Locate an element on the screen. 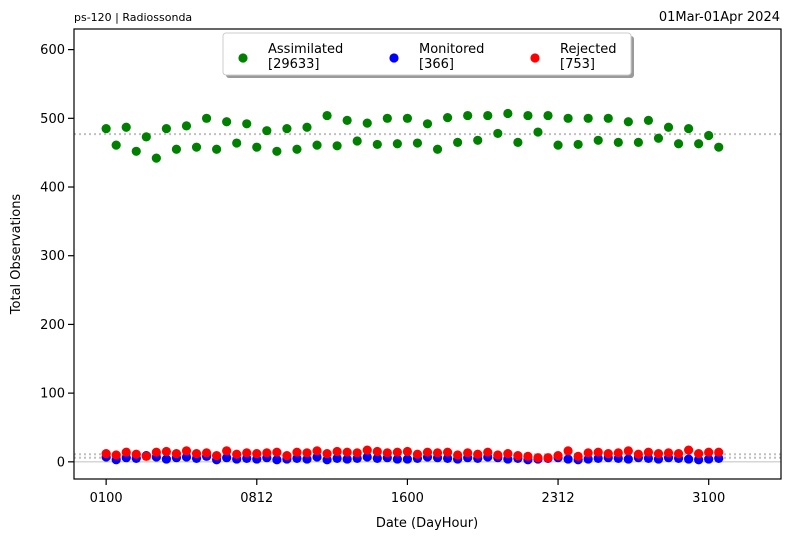 This screenshot has height=540, width=790. legend-count: [753] is located at coordinates (577, 64).